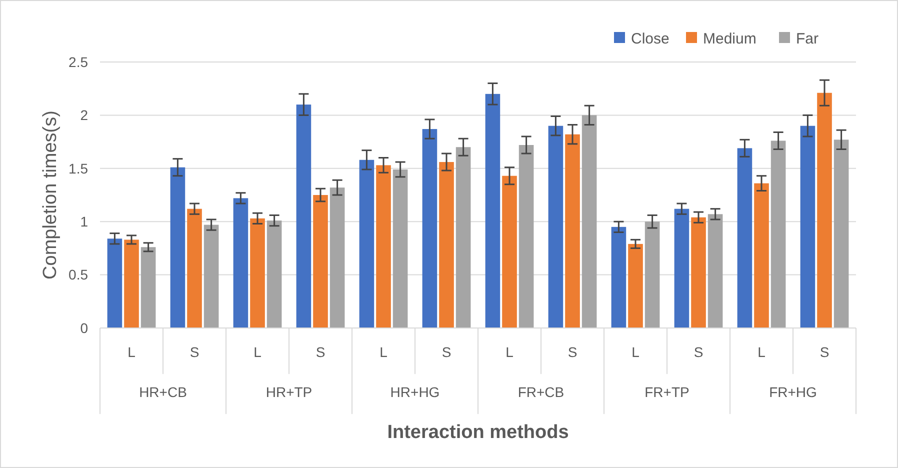 Image resolution: width=898 pixels, height=468 pixels. What do you see at coordinates (78, 62) in the screenshot?
I see `y-tick-label: 2.5` at bounding box center [78, 62].